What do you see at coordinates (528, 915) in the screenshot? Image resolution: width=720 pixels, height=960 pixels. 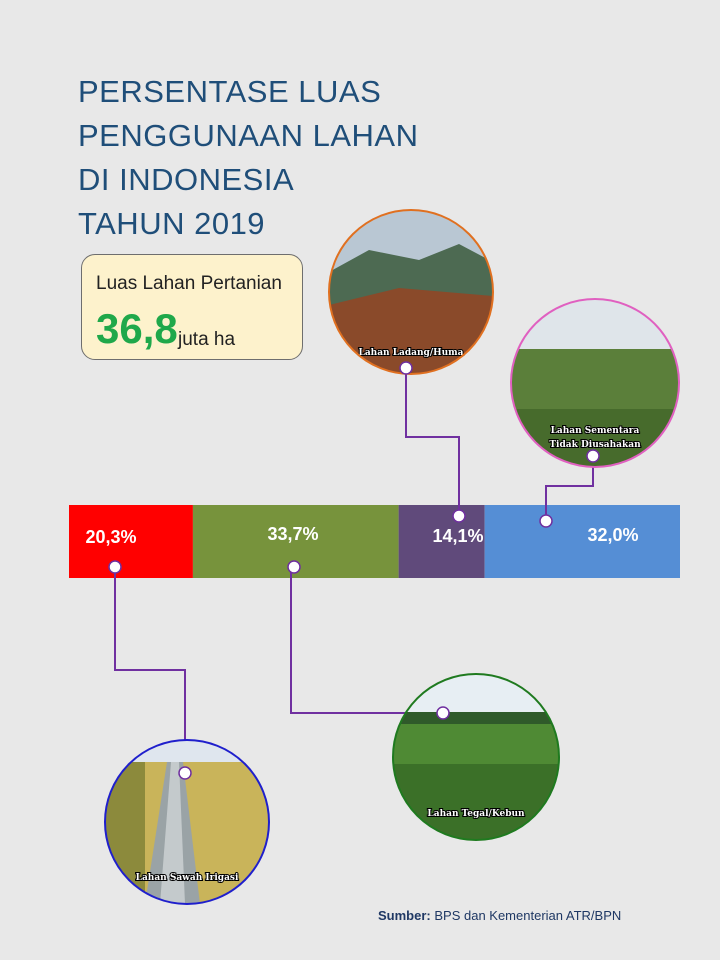 I see `source-text: BPS dan Kementerian ATR/BPN` at bounding box center [528, 915].